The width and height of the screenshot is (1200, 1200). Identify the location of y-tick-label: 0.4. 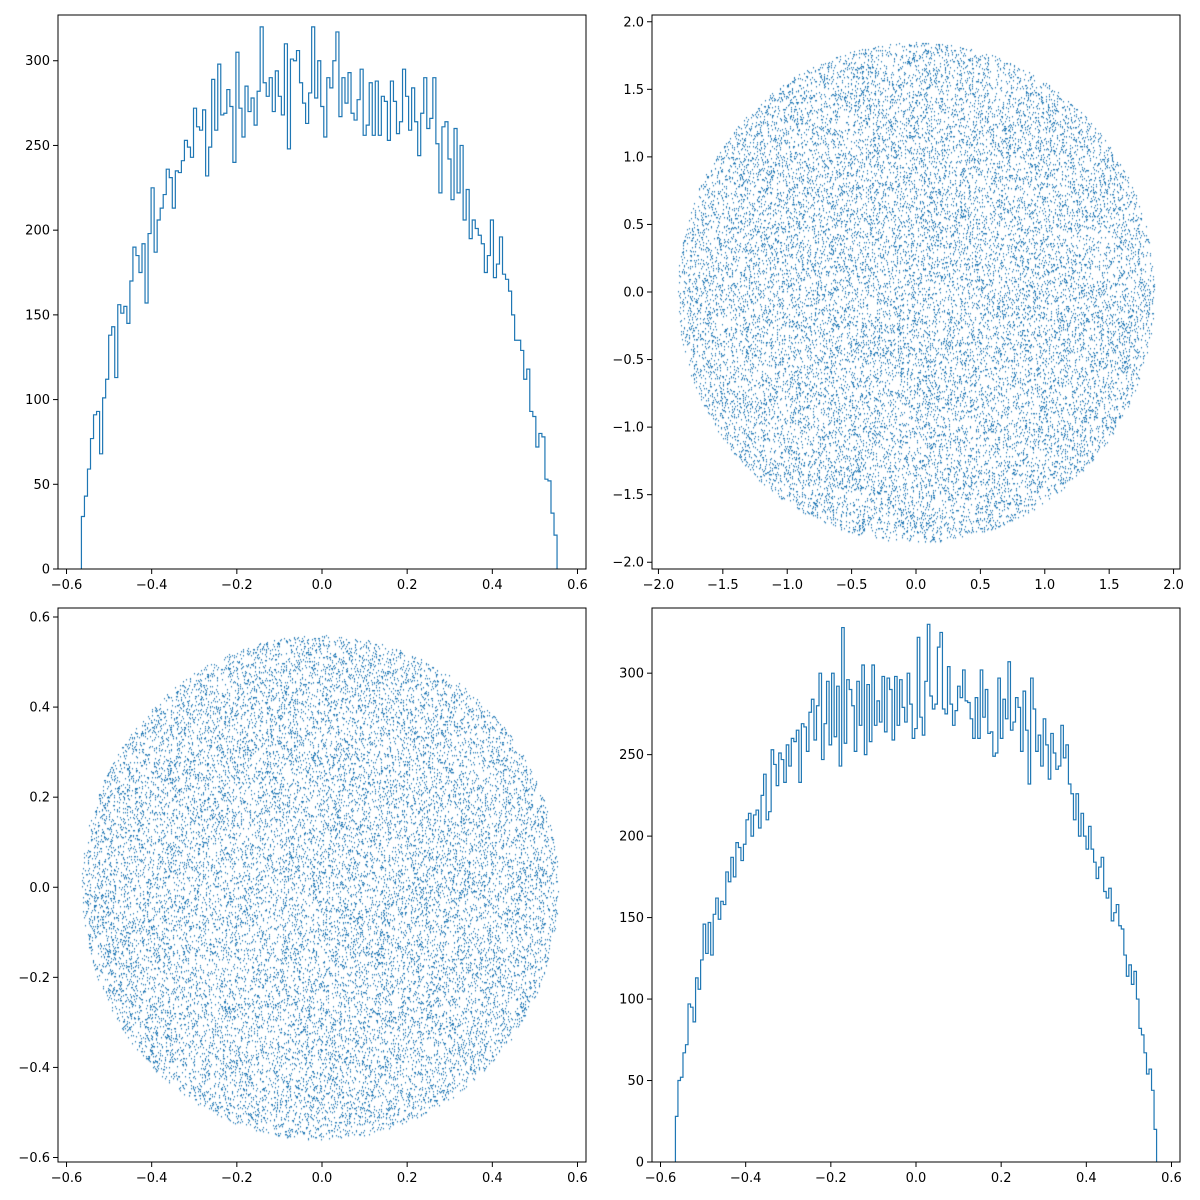
(39, 708).